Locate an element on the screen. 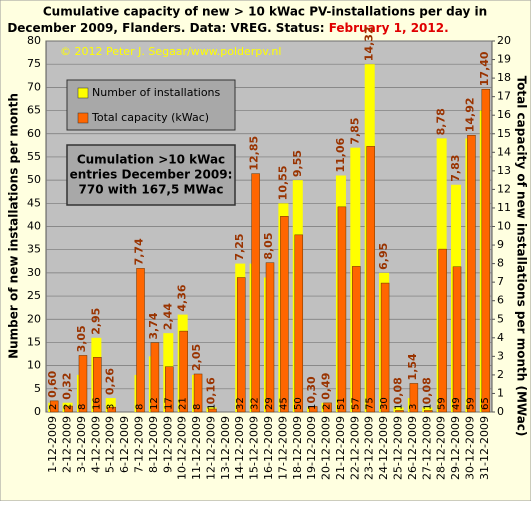 This screenshot has height=505, width=531. y-tick-label: 0 is located at coordinates (37, 411).